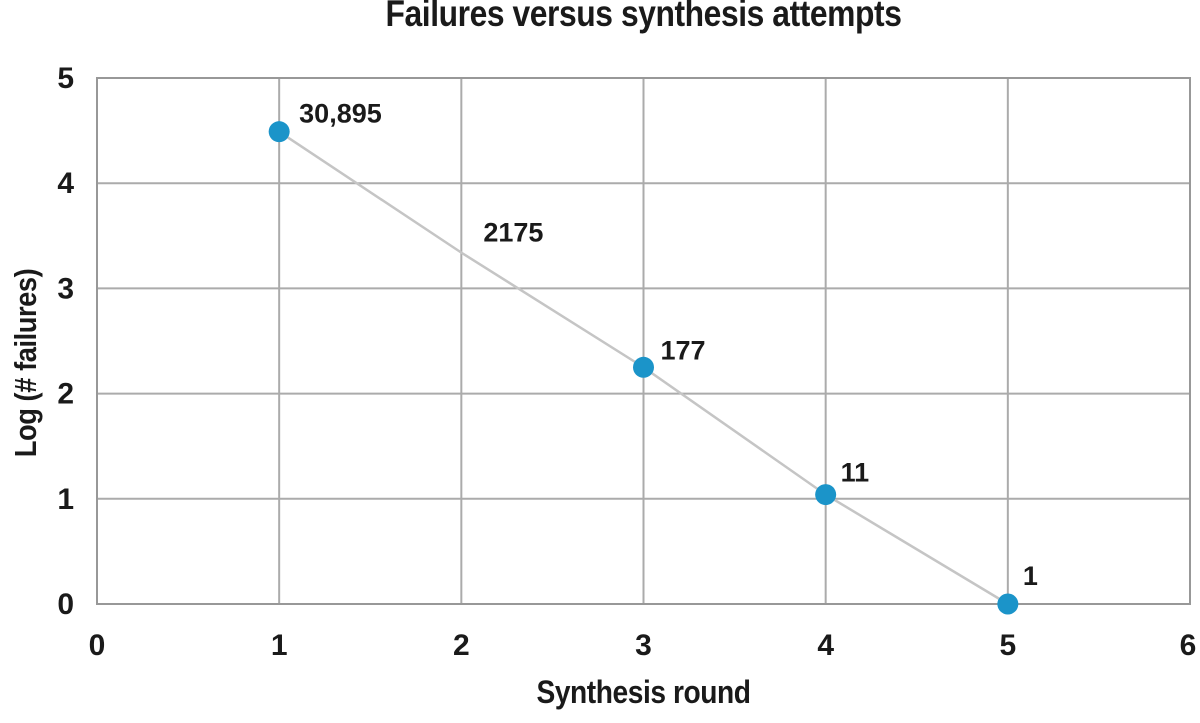 Image resolution: width=1200 pixels, height=723 pixels. Describe the element at coordinates (643, 692) in the screenshot. I see `x-axis-title: Synthesis round` at that location.